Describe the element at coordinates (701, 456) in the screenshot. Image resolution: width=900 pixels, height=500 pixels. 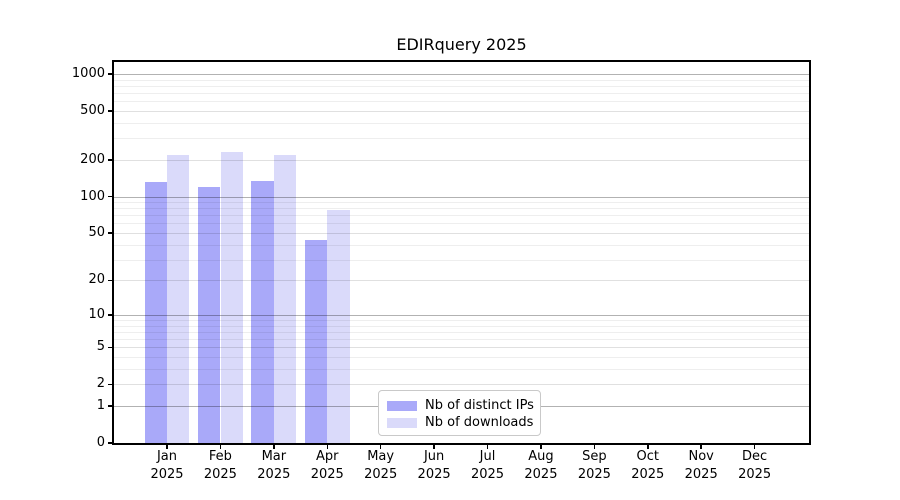
I see `x-tick-label-month: Nov` at that location.